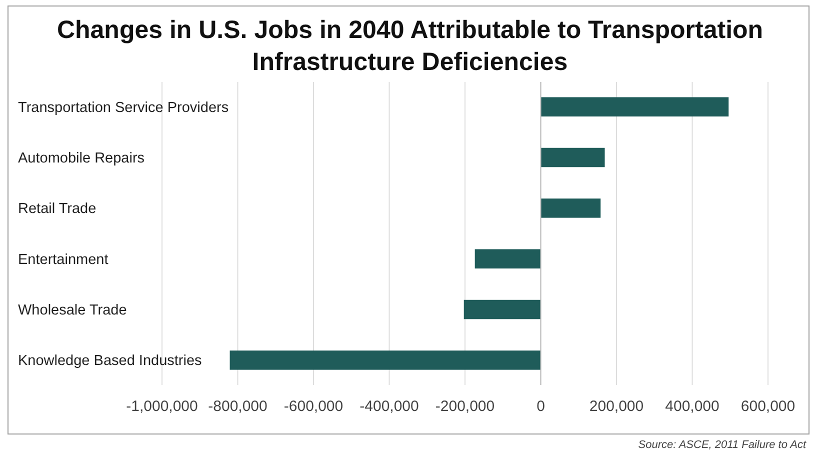 Image resolution: width=817 pixels, height=452 pixels. I want to click on x-tick-label: -1,000,000, so click(162, 406).